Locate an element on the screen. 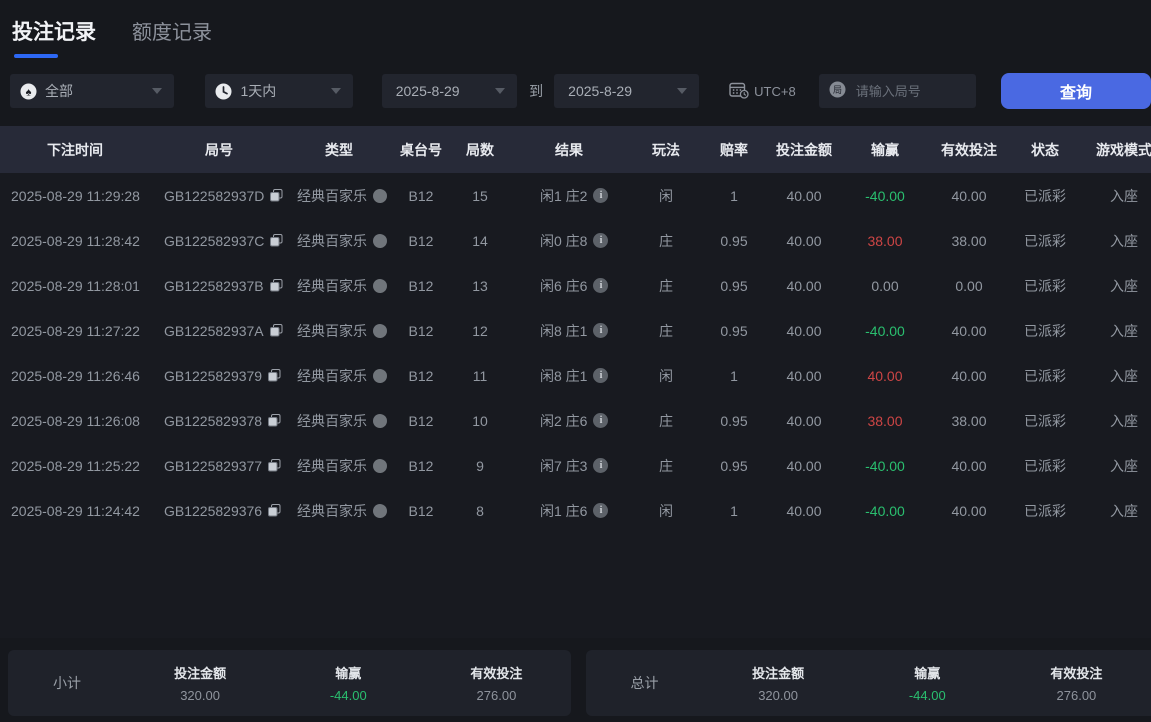 This screenshot has height=722, width=1151. cell-valid-bet: 0.00 is located at coordinates (969, 285).